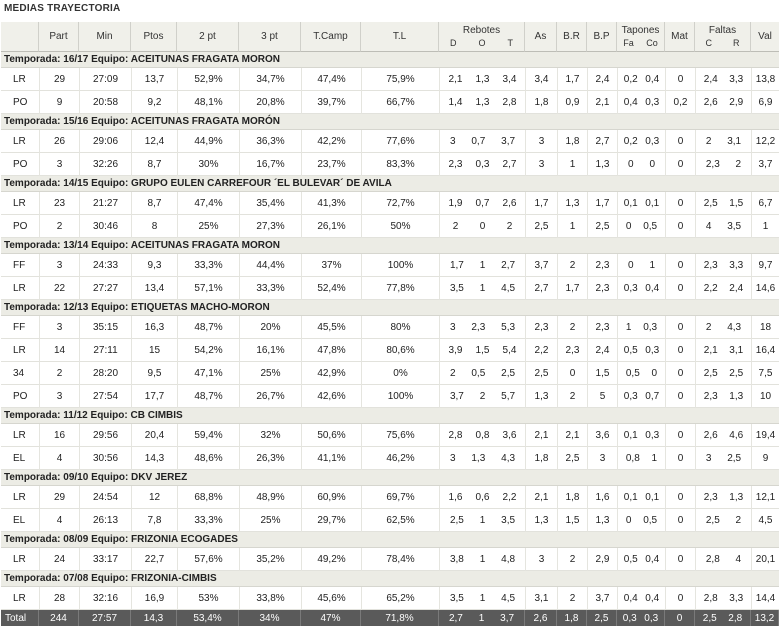 The image size is (780, 626). I want to click on part-cell: 29, so click(59, 497).